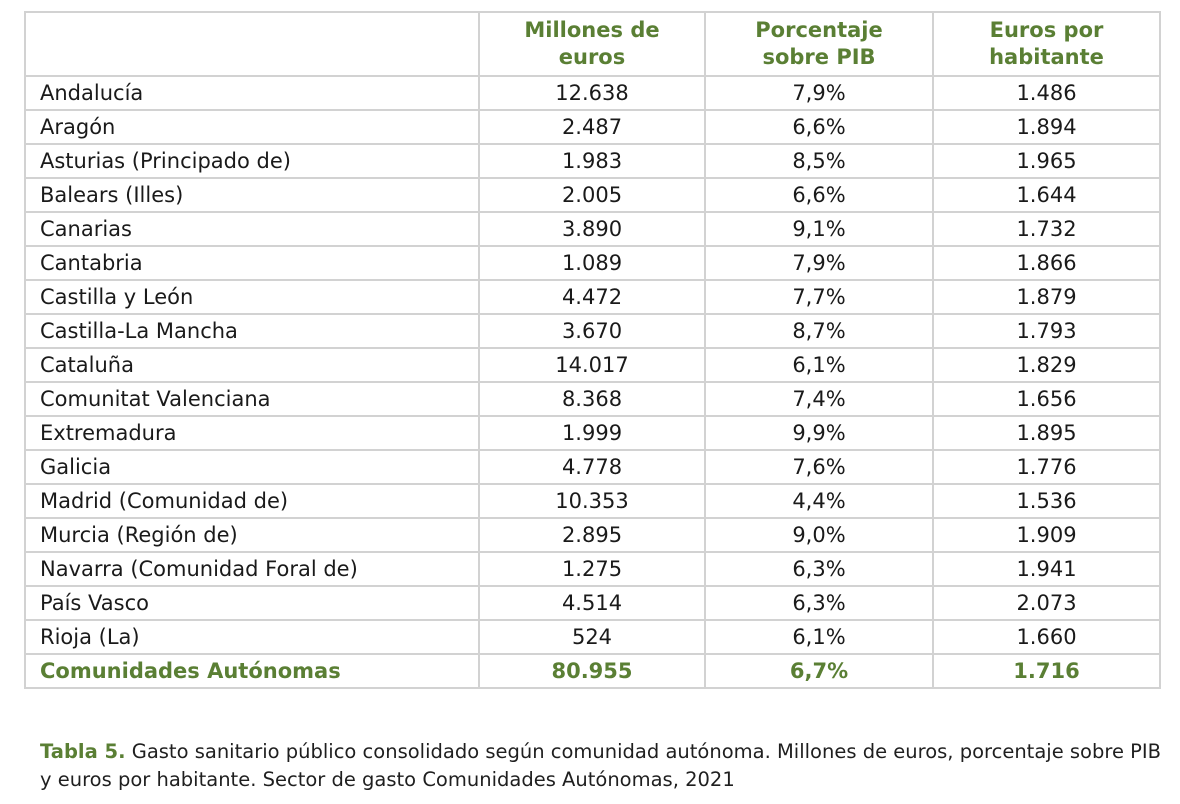 The width and height of the screenshot is (1180, 804). Describe the element at coordinates (1046, 331) in the screenshot. I see `per-capita-value: 1.793` at that location.